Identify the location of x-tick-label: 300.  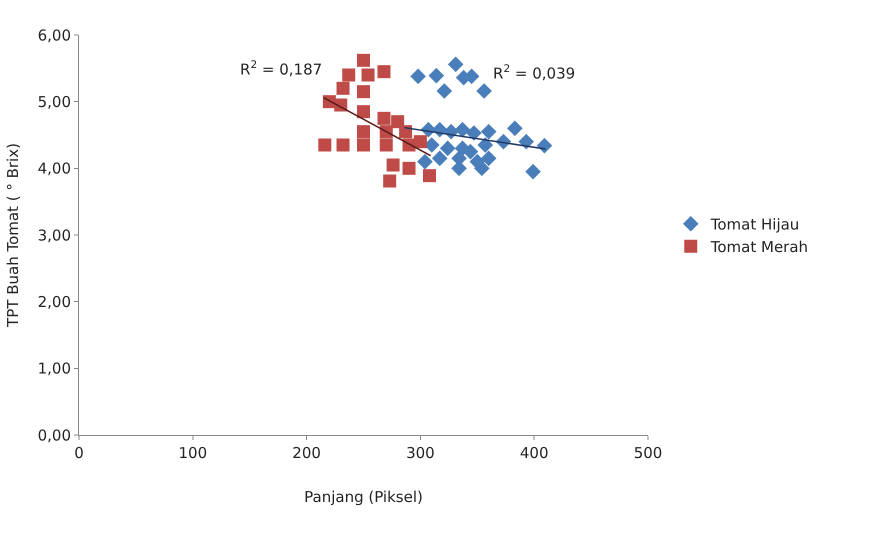
(420, 453).